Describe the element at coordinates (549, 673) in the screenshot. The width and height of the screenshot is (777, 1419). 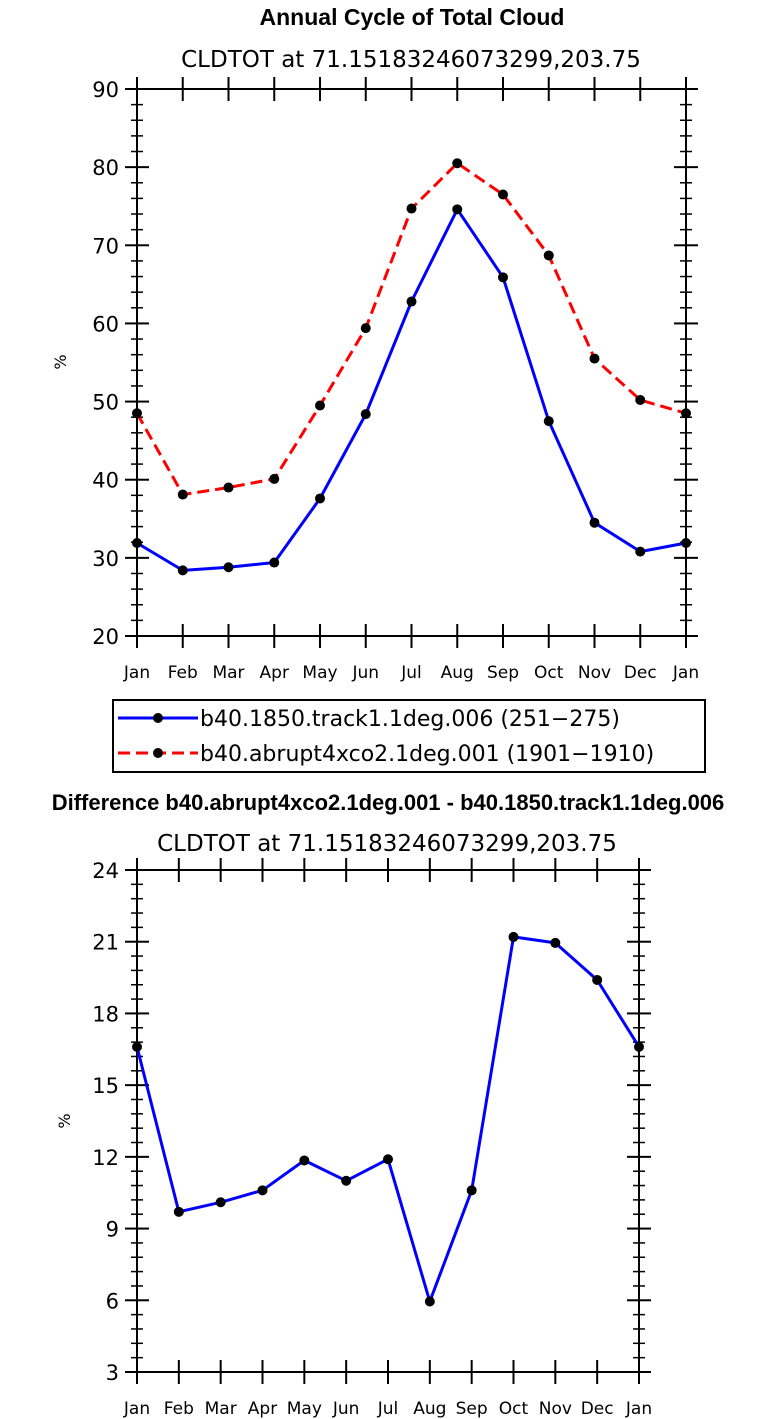
I see `top-x-tick-label: Oct` at that location.